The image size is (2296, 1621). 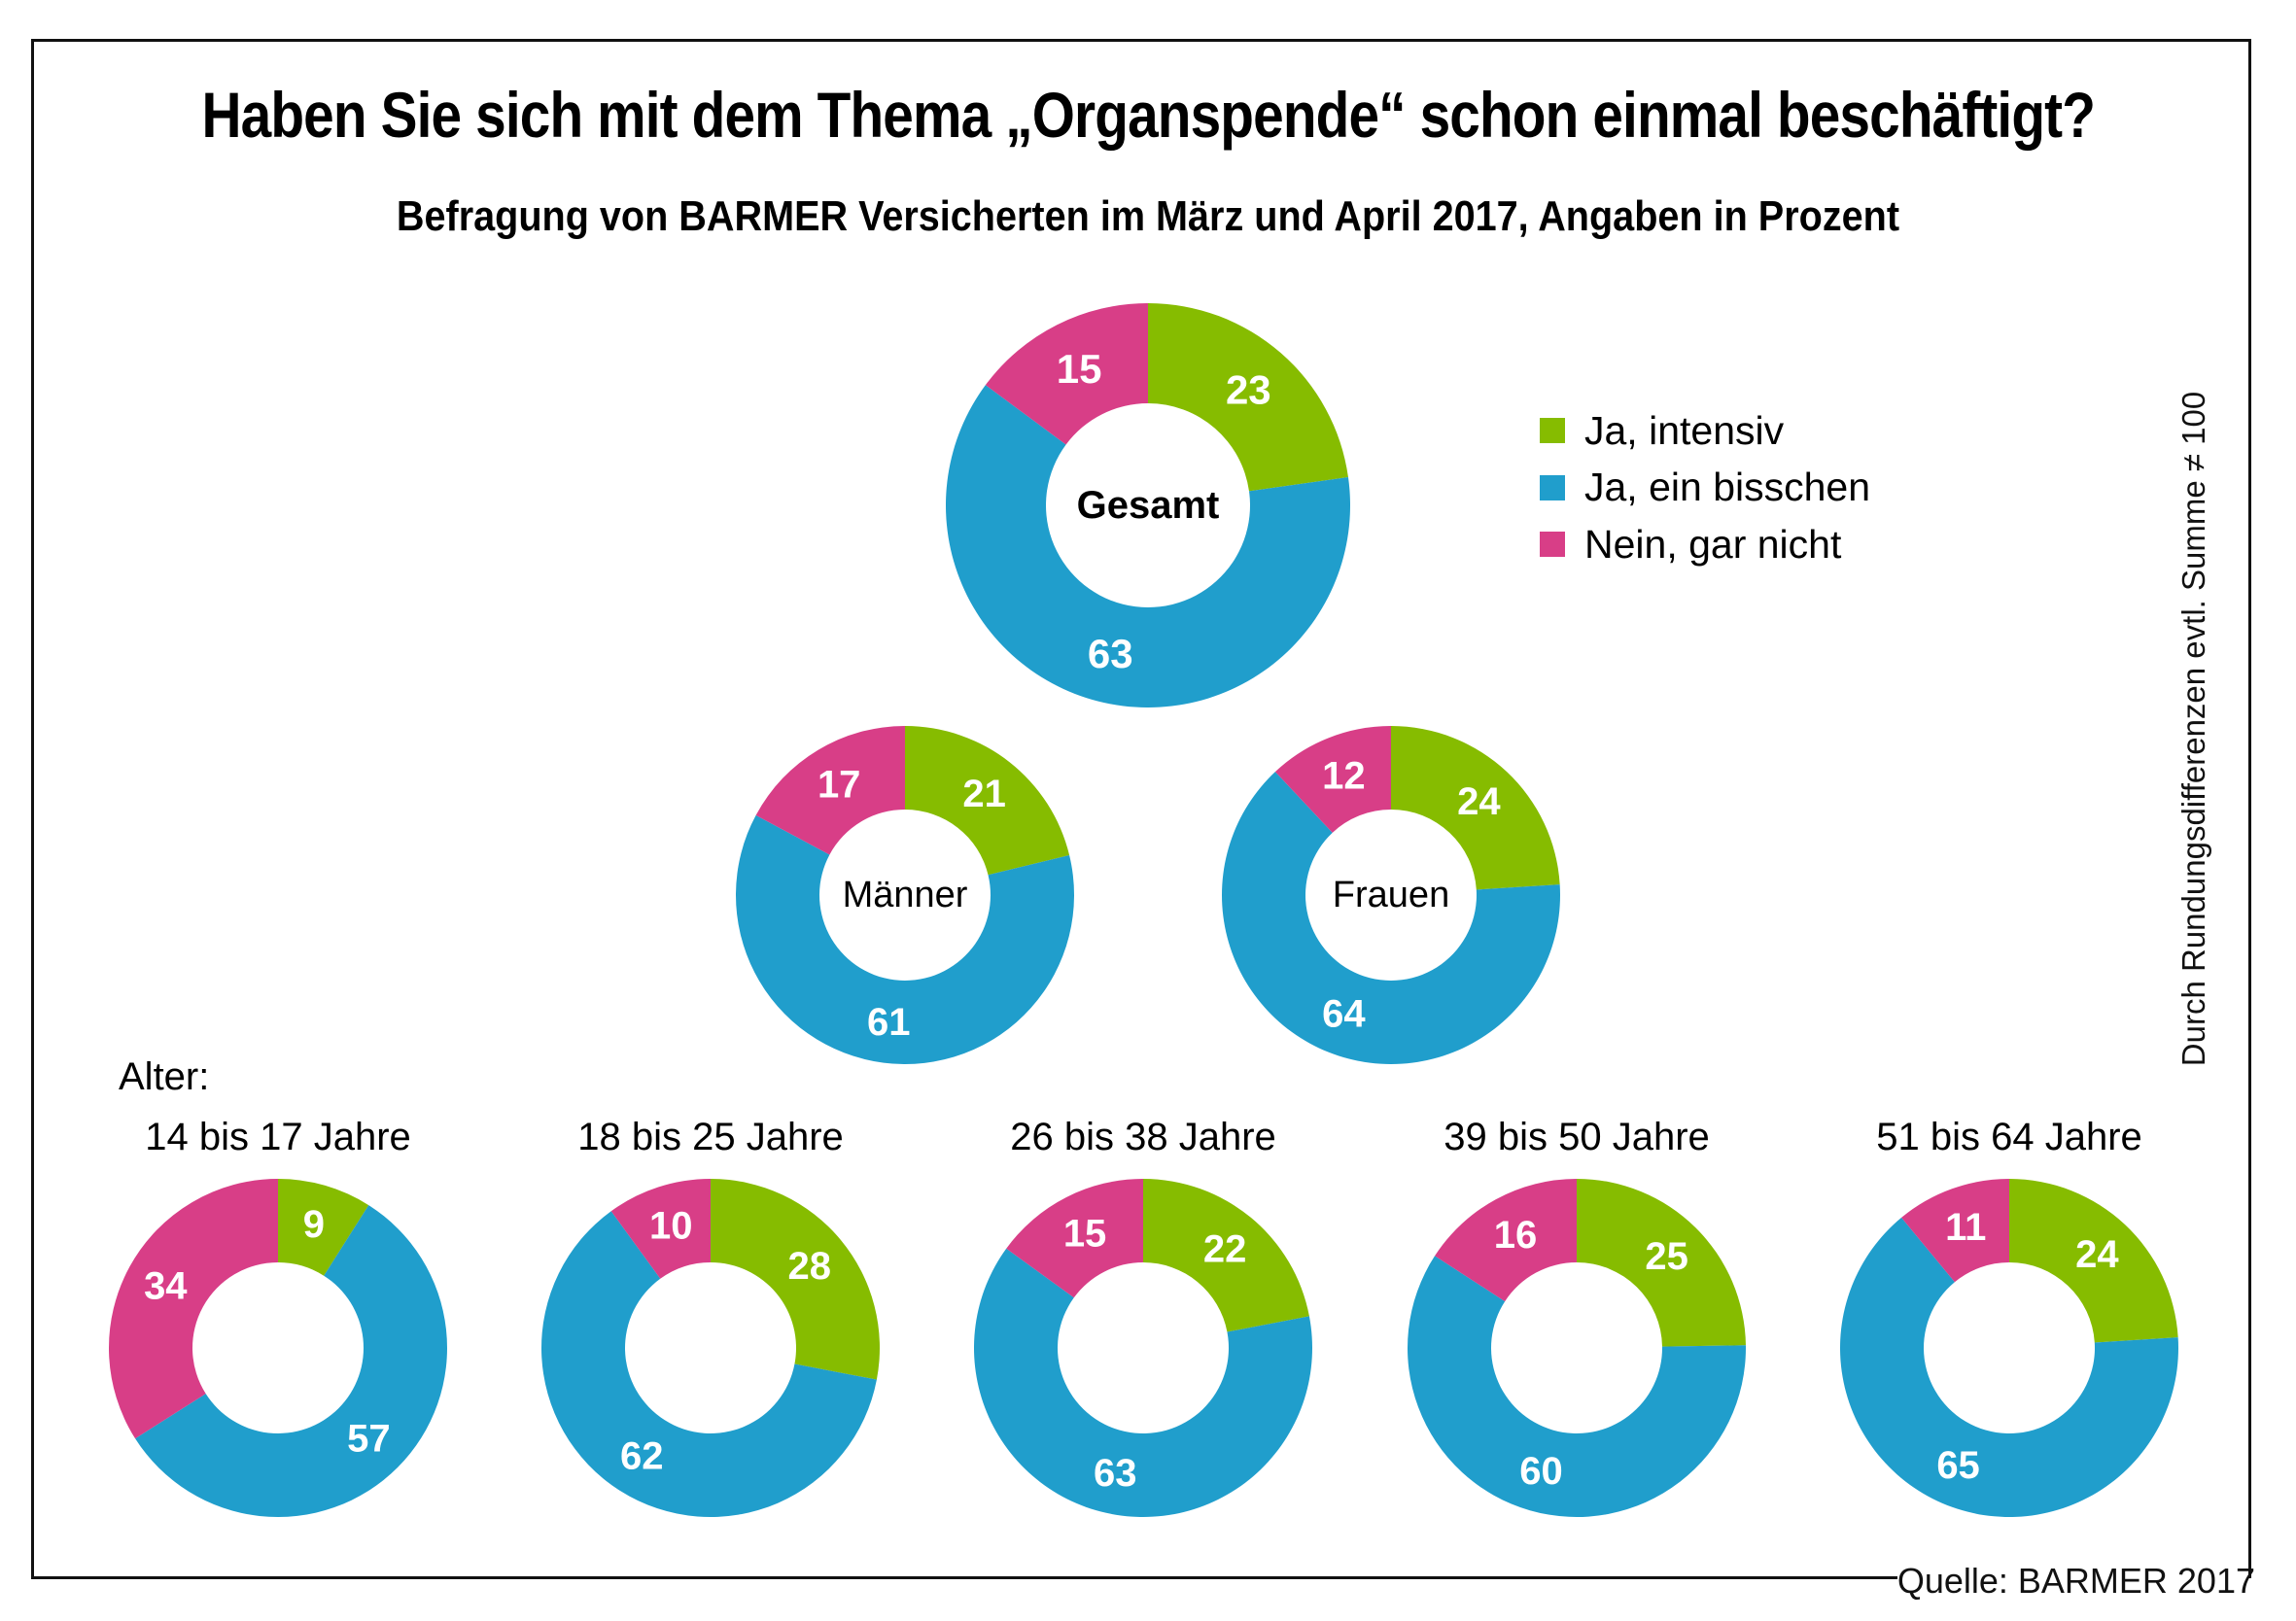 What do you see at coordinates (1552, 487) in the screenshot?
I see `legend-swatch-blue` at bounding box center [1552, 487].